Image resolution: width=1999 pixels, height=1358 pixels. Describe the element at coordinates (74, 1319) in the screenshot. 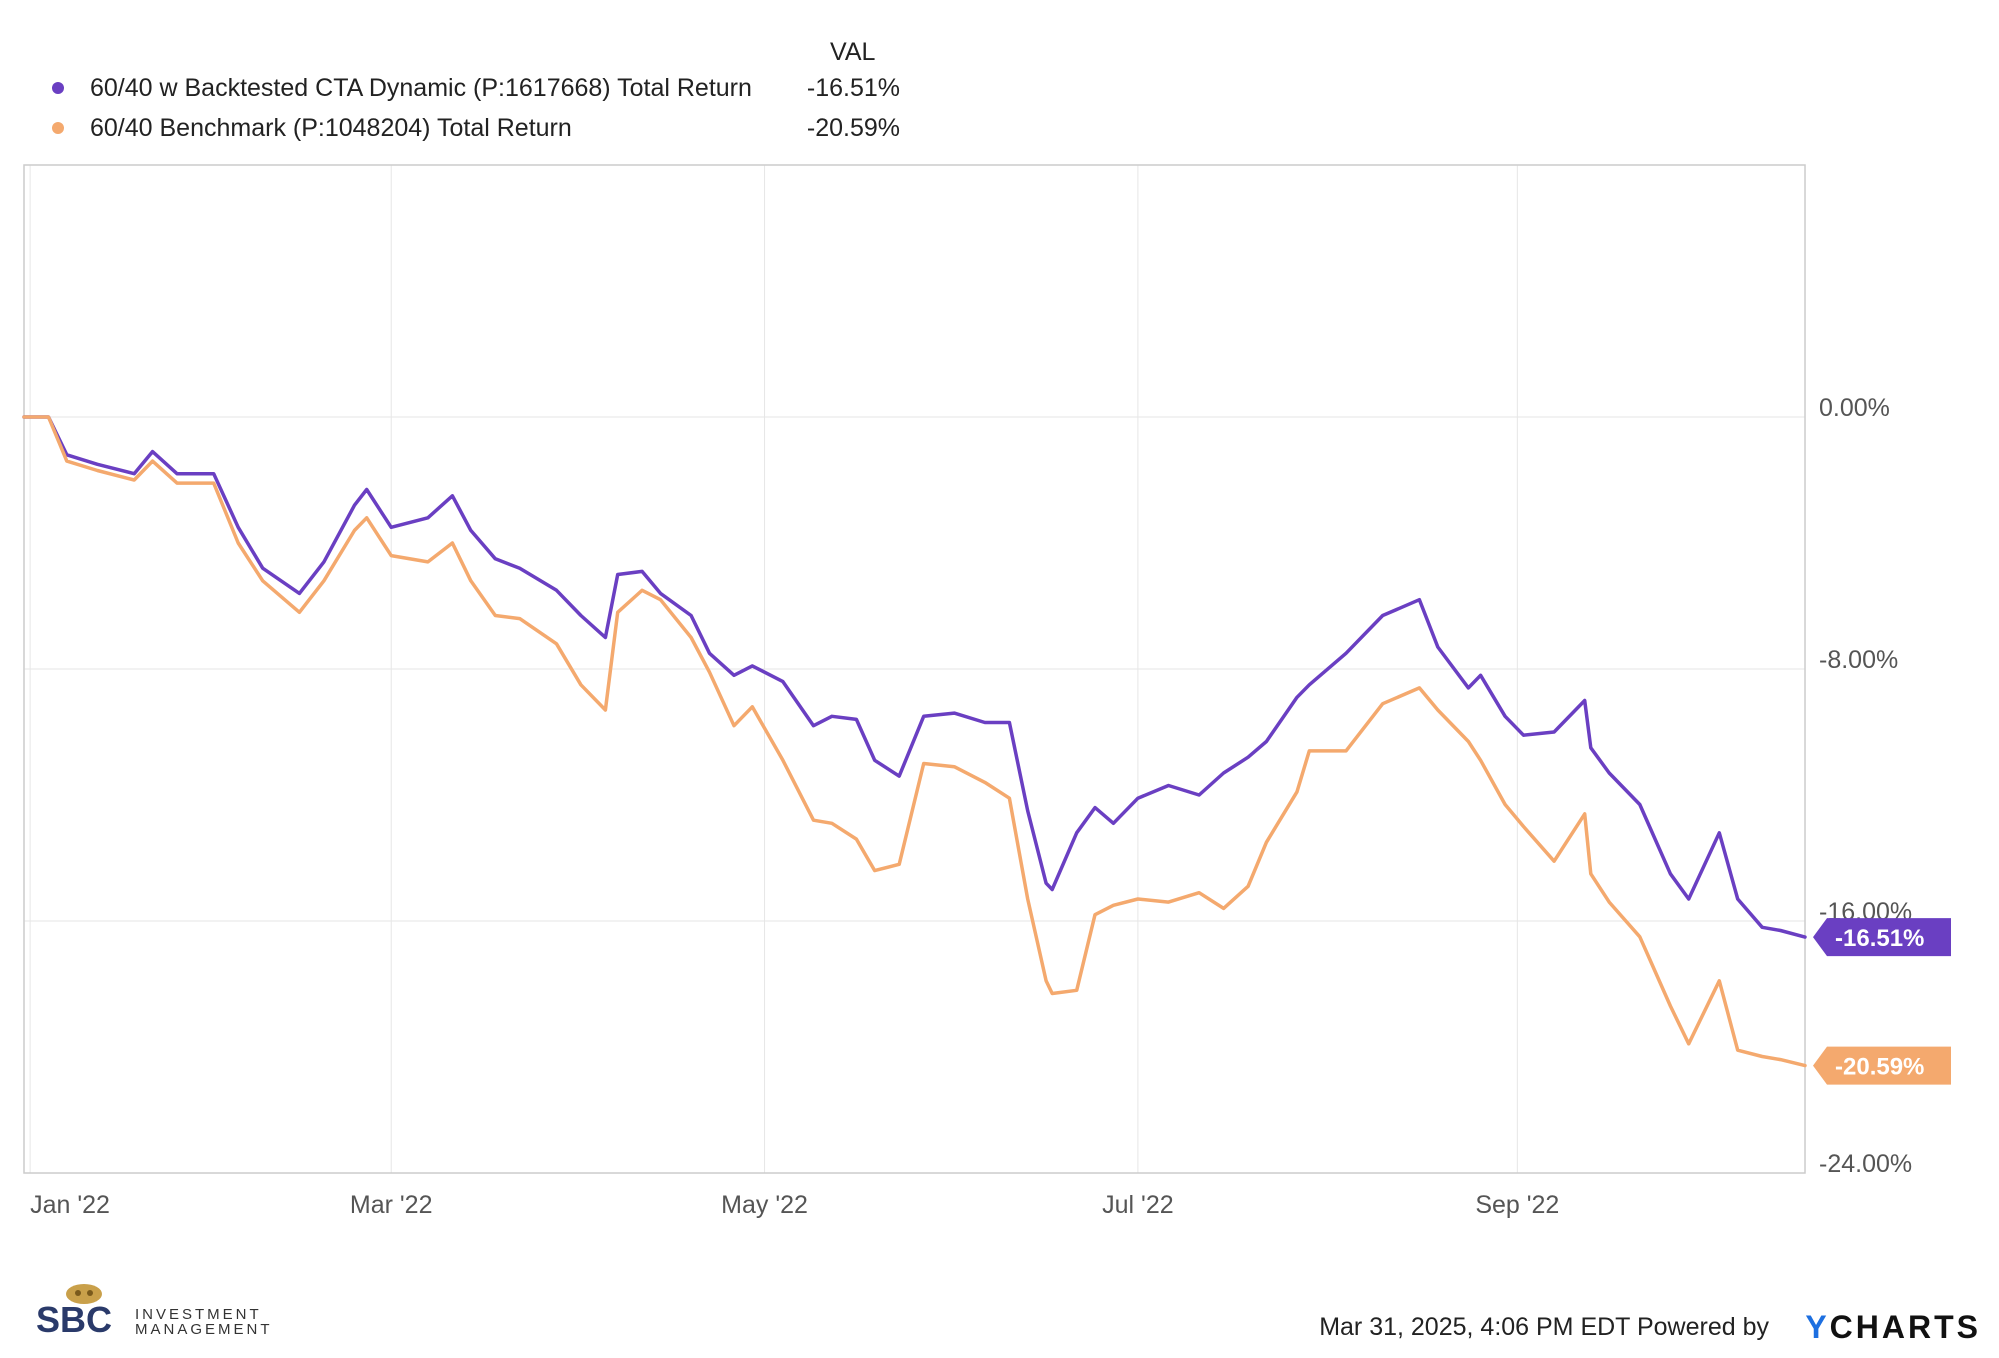

I see `logo-initials: SBC` at that location.